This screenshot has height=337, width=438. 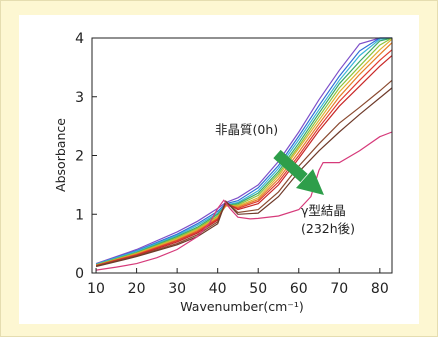 I want to click on x-tick-label: 10, so click(x=96, y=289).